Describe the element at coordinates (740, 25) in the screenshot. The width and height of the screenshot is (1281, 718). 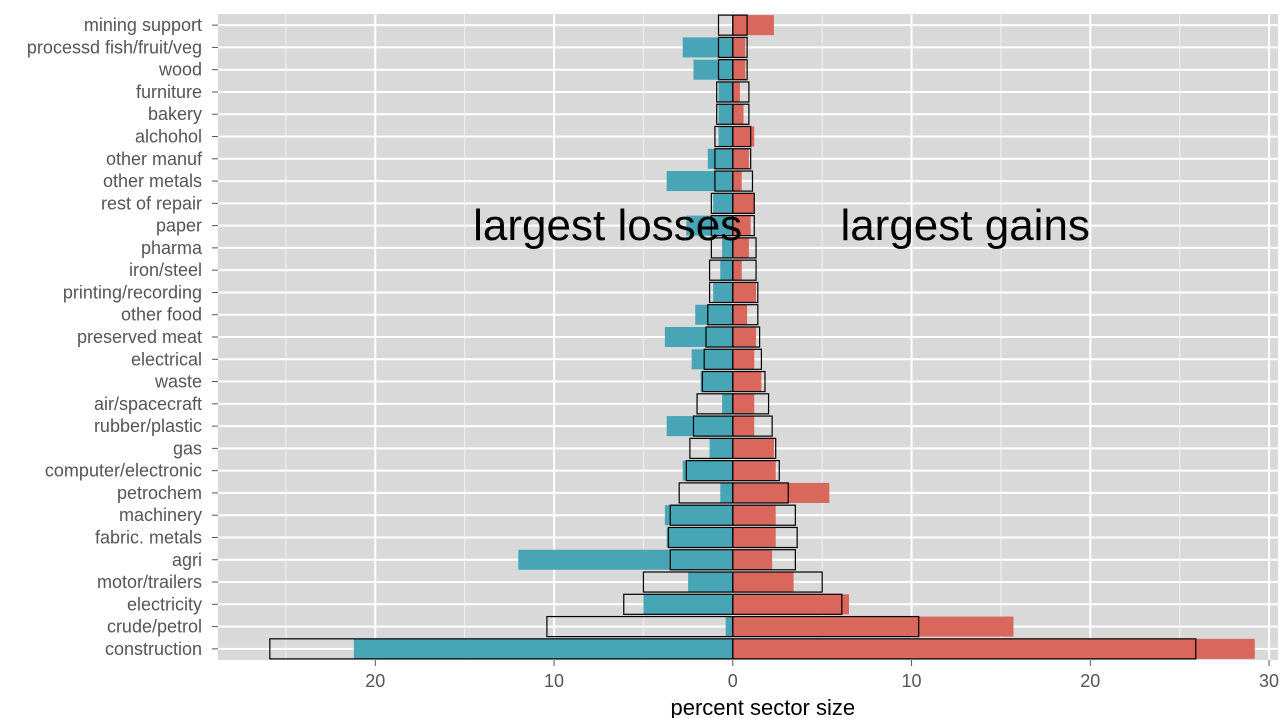
I see `outline-bar-right-mining-support` at that location.